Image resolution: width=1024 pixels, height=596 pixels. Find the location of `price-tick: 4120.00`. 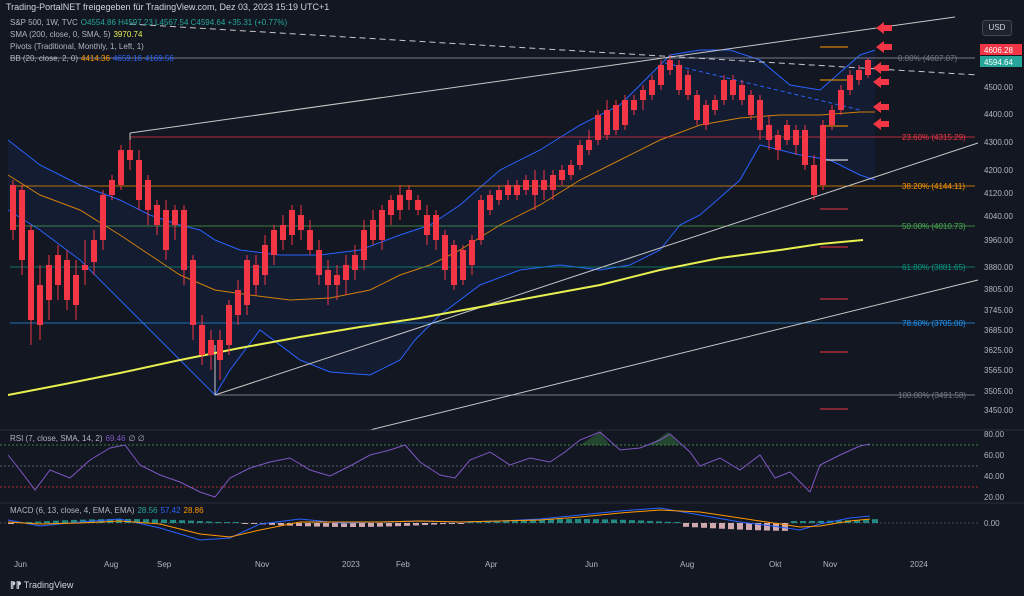

price-tick: 4120.00 is located at coordinates (998, 193).